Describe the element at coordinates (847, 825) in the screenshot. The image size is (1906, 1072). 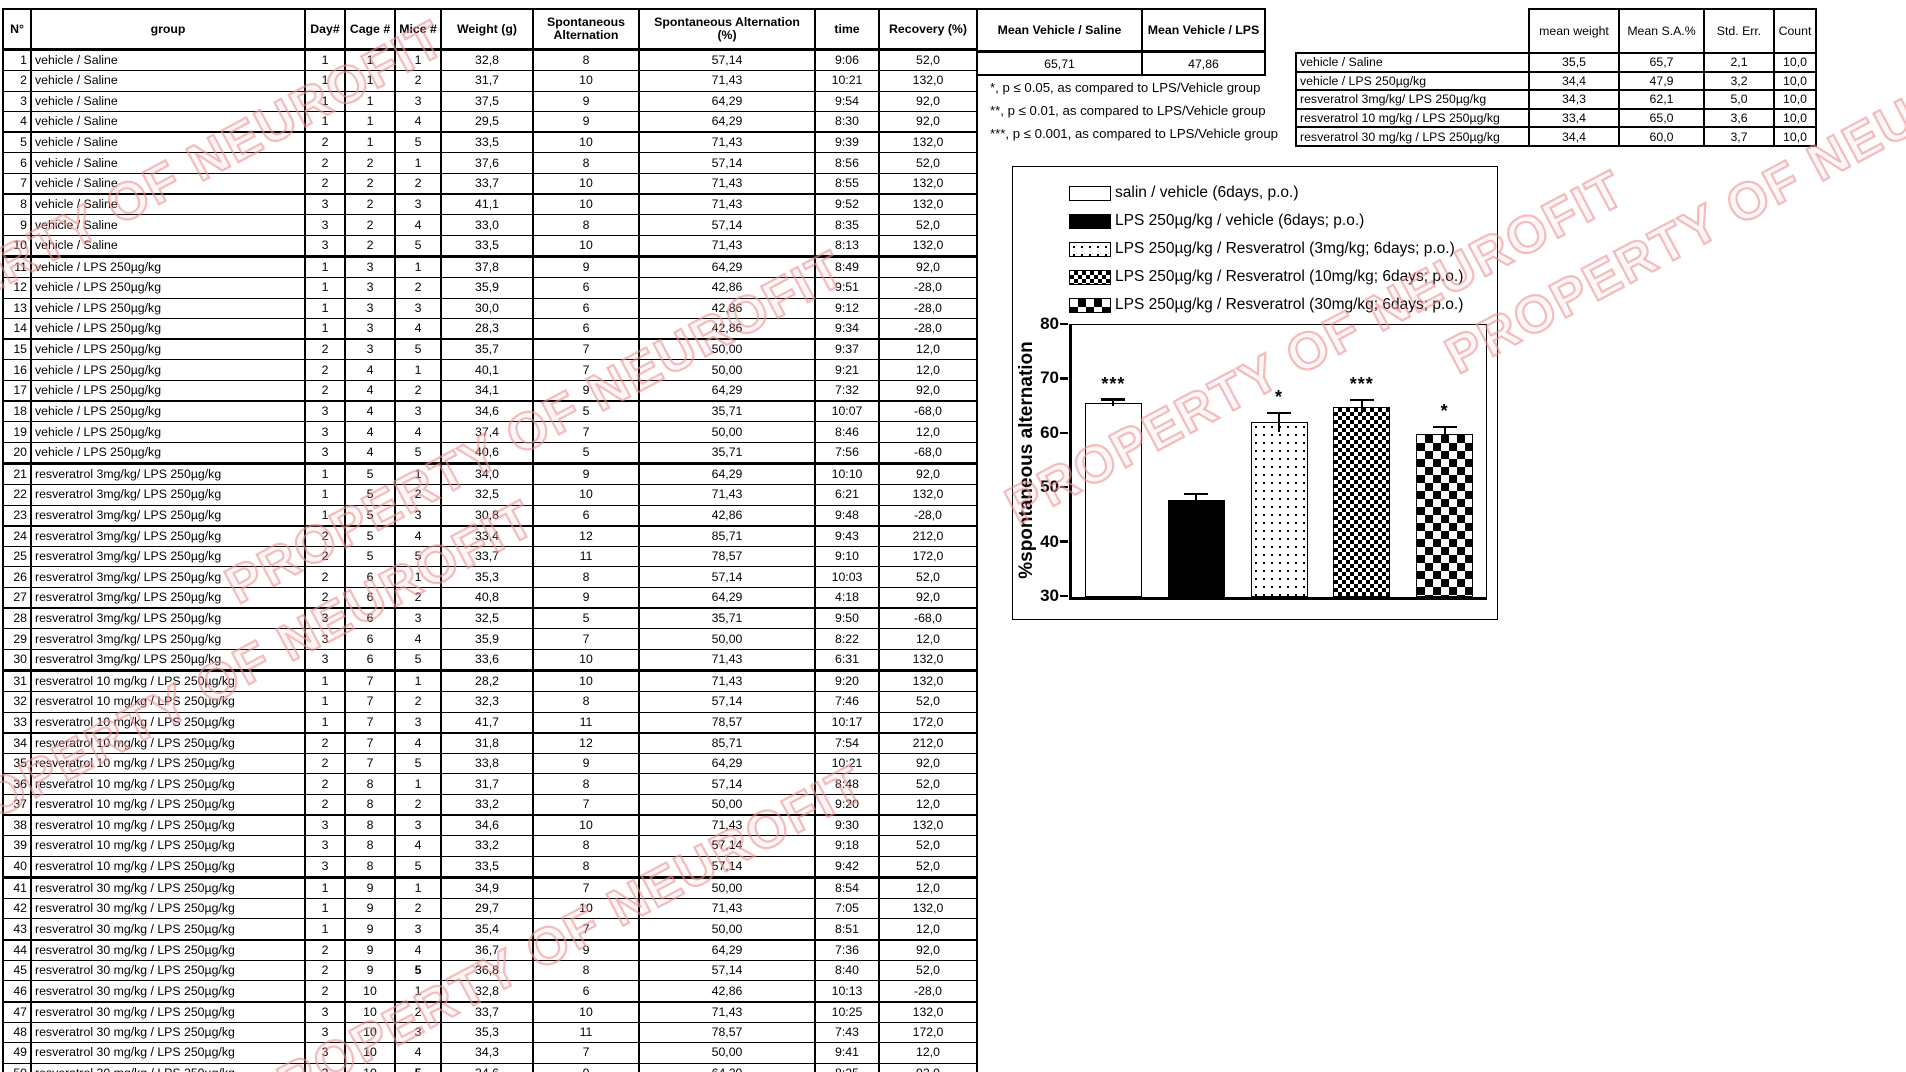
I see `time-cell: 9:30` at that location.